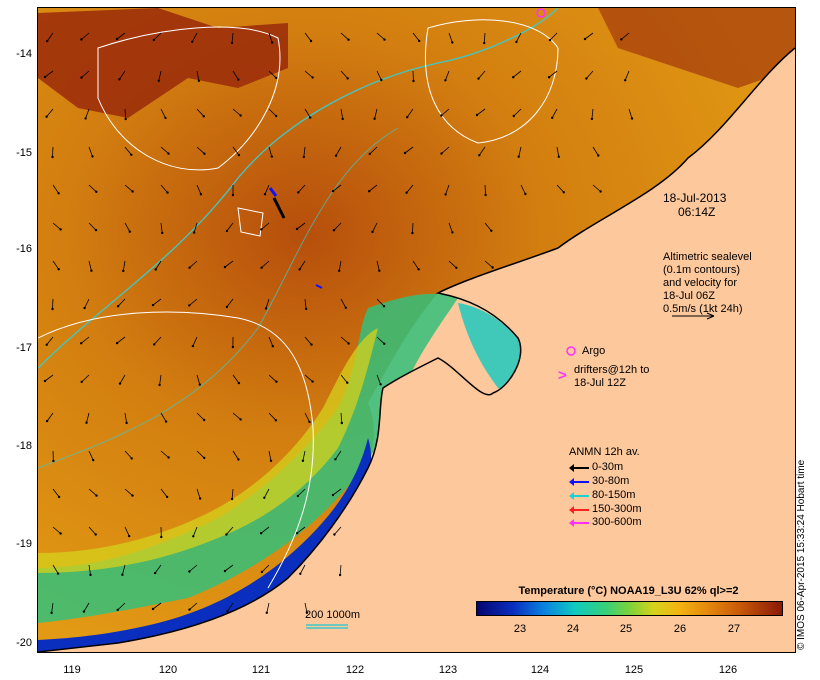 The image size is (820, 680). What do you see at coordinates (801, 554) in the screenshot?
I see `copyright-note: © IMOS 06-Apr-2015 15:33:24 Hobart time` at bounding box center [801, 554].